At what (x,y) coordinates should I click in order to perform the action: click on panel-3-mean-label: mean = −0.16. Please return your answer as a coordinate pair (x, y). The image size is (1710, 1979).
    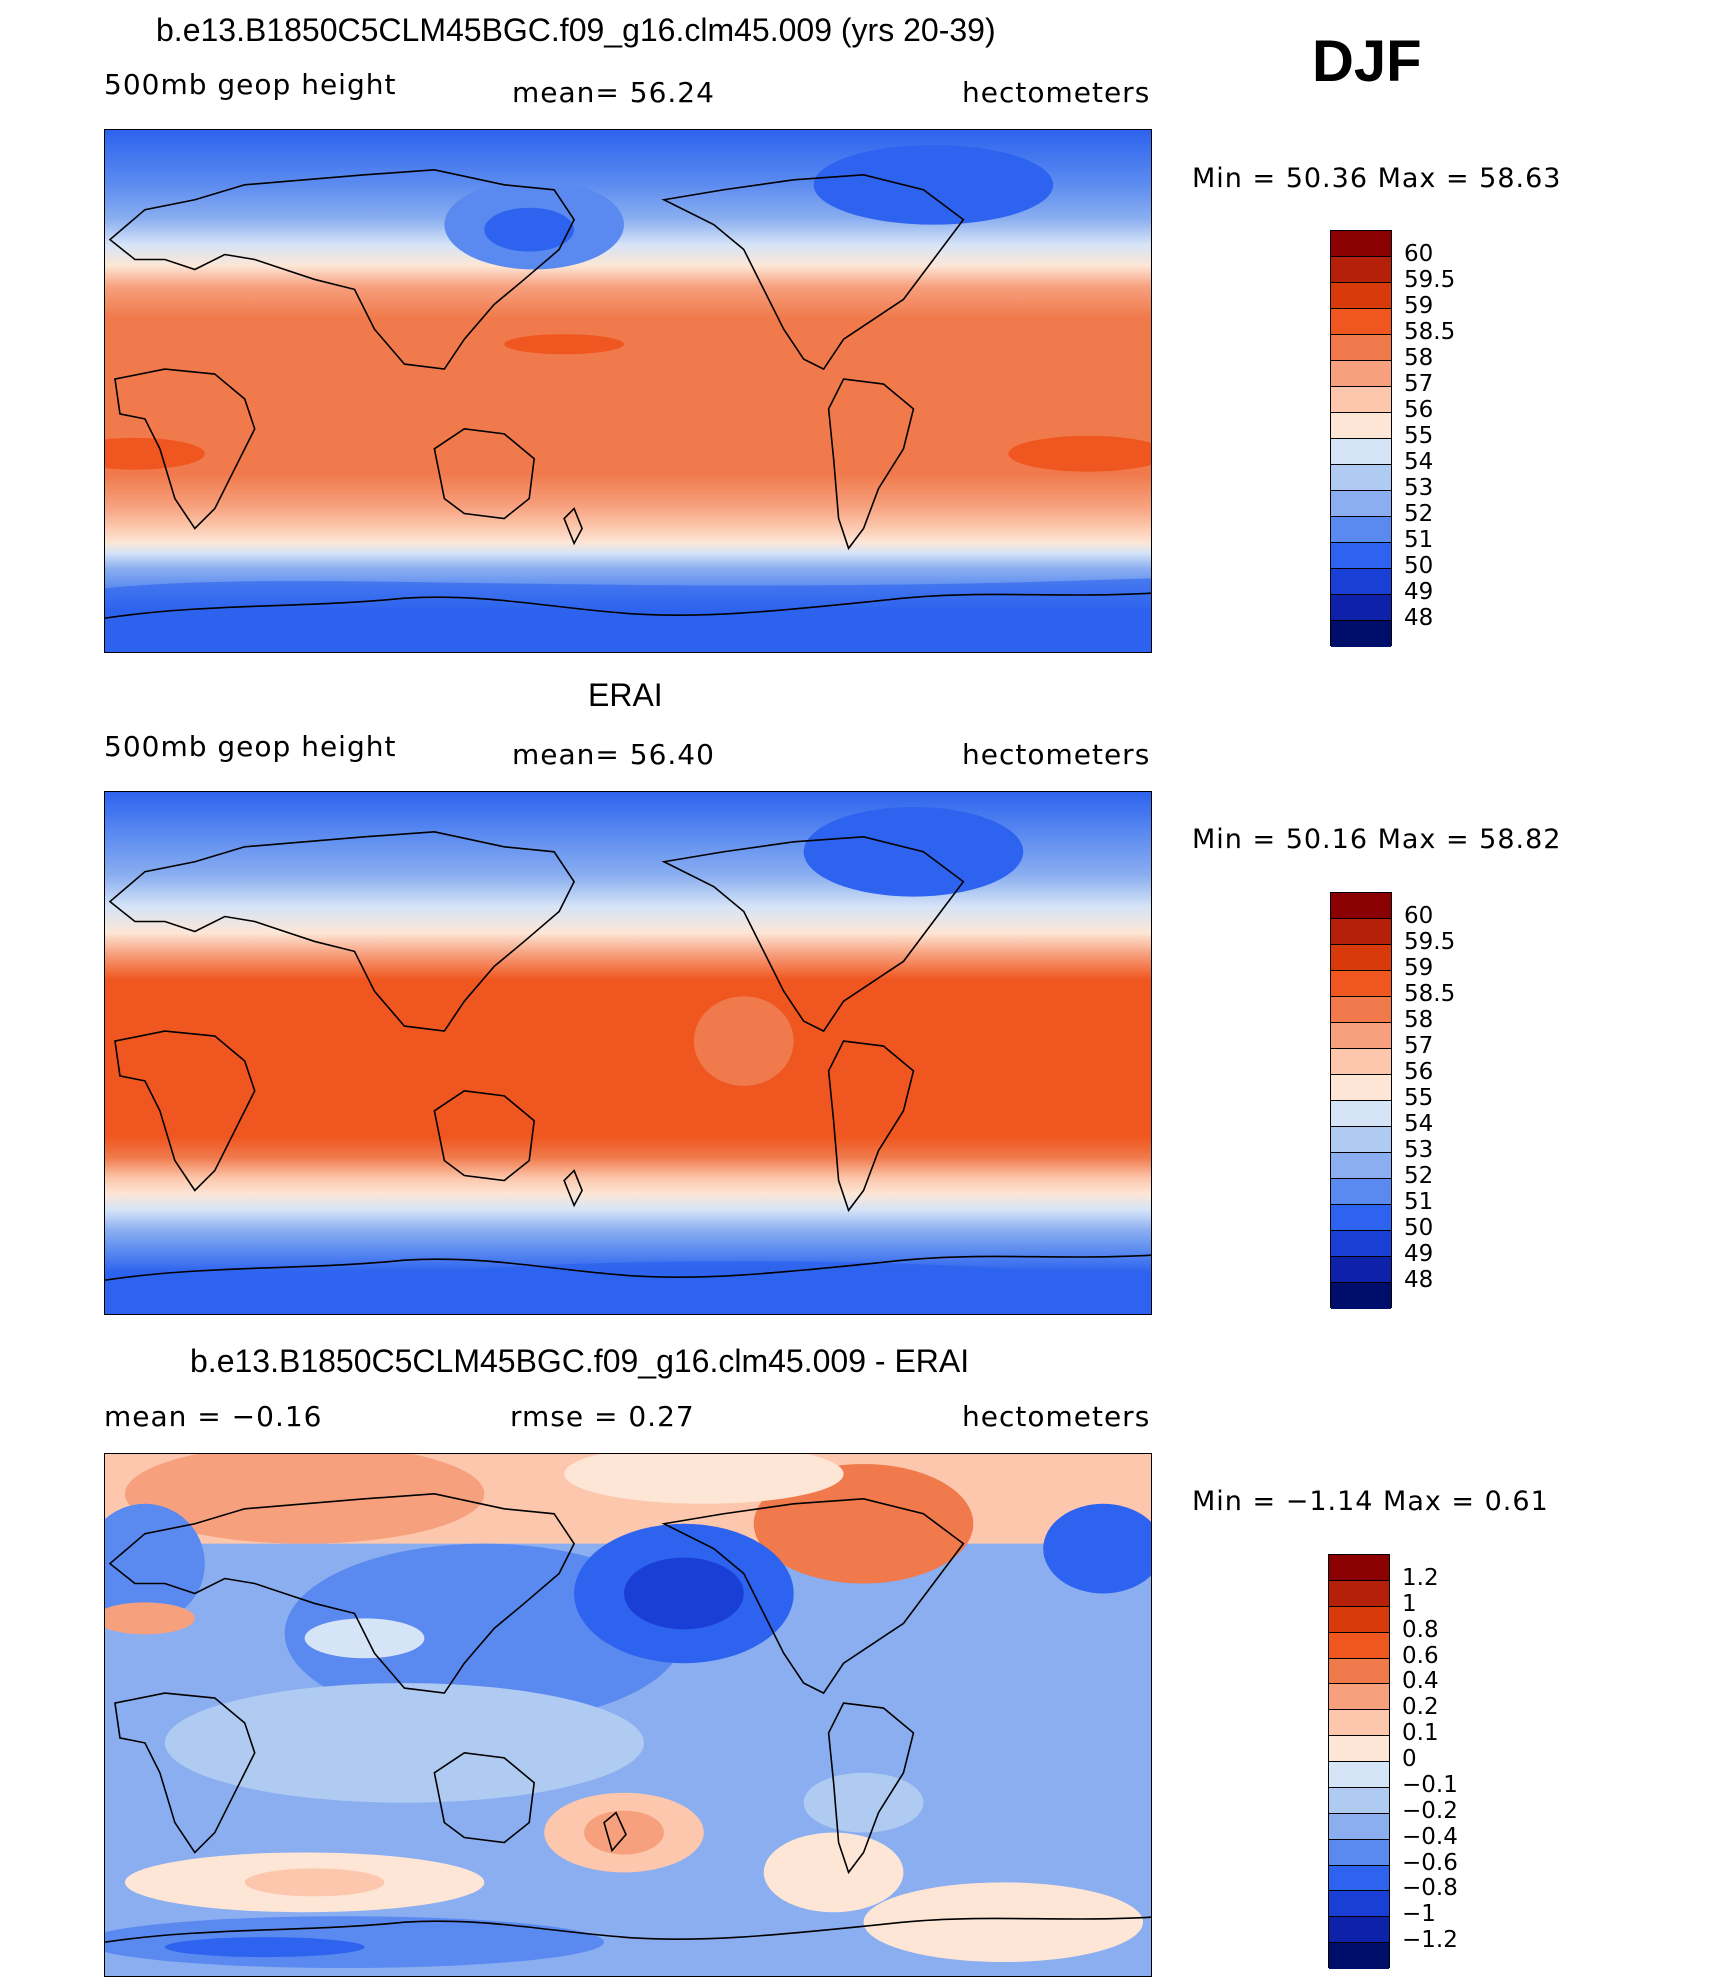
    Looking at the image, I should click on (213, 1416).